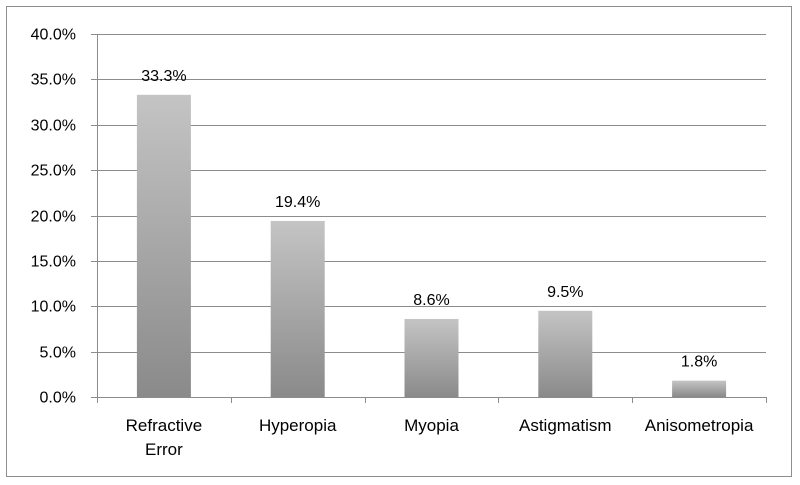 The width and height of the screenshot is (800, 485). What do you see at coordinates (53, 262) in the screenshot?
I see `y-tick-label: 15.0%` at bounding box center [53, 262].